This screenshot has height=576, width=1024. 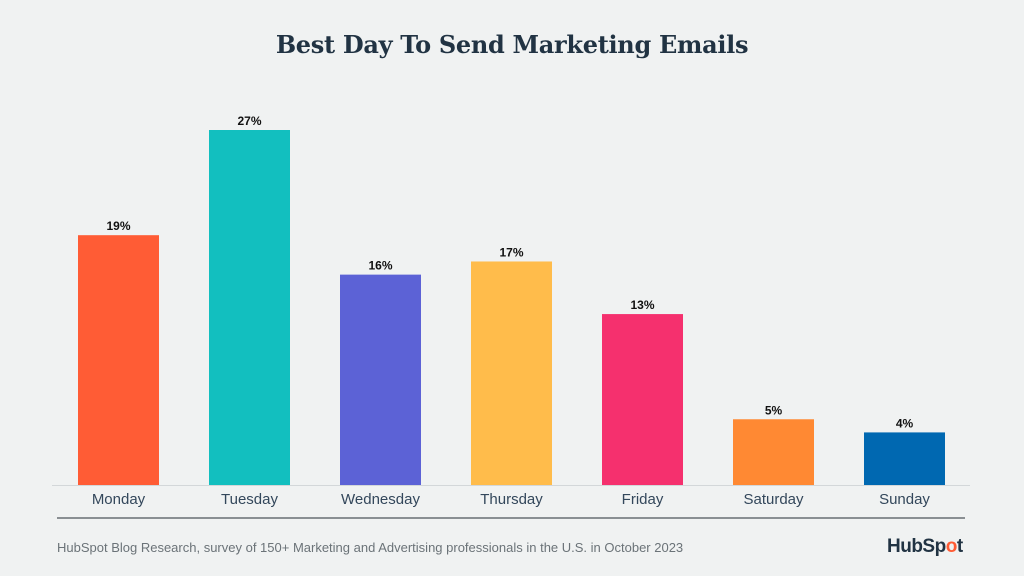 What do you see at coordinates (249, 307) in the screenshot?
I see `bar-tuesday` at bounding box center [249, 307].